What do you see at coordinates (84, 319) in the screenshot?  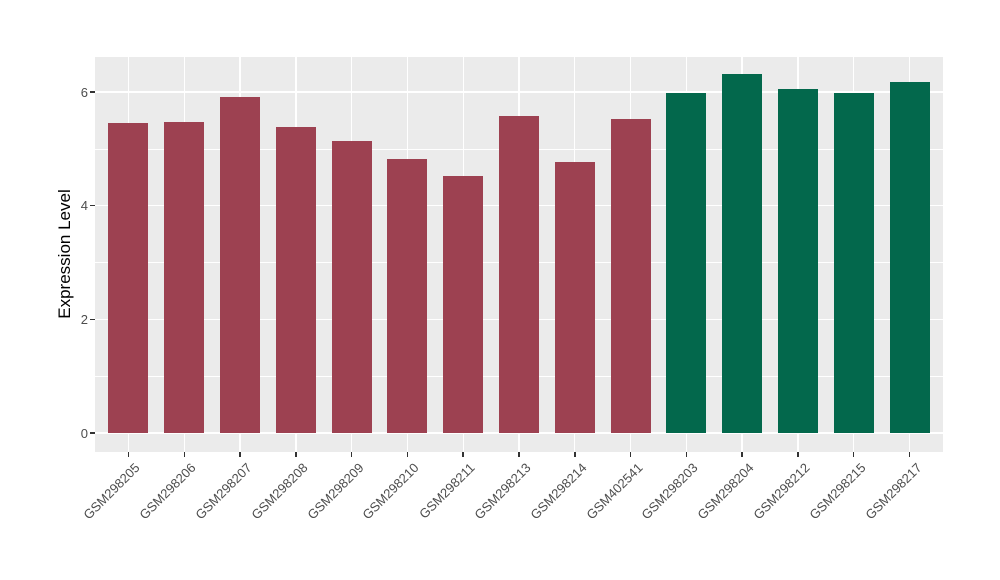 I see `y-tick-label-2: 2` at bounding box center [84, 319].